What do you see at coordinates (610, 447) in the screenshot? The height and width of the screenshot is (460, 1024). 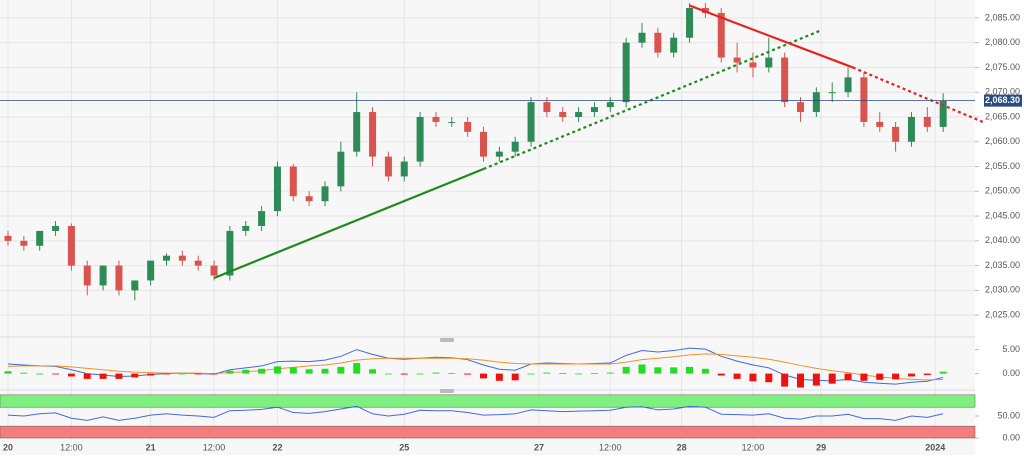 I see `x-tick-label: 12:00` at bounding box center [610, 447].